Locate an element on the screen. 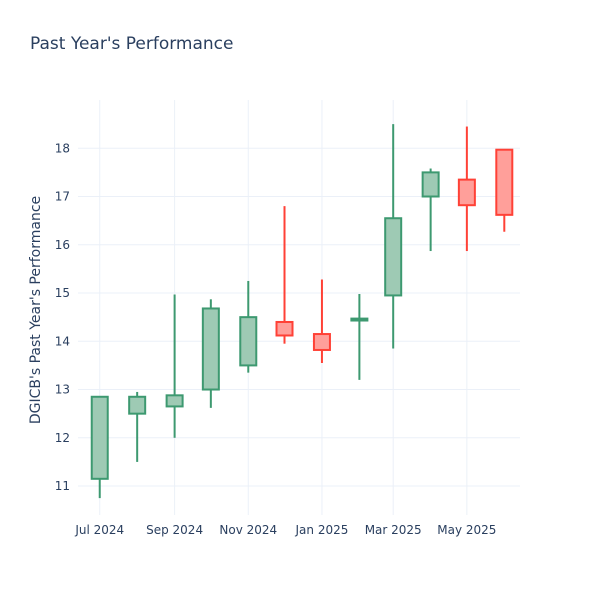 This screenshot has height=600, width=600. x-tick-label: Jul 2024 is located at coordinates (99, 530).